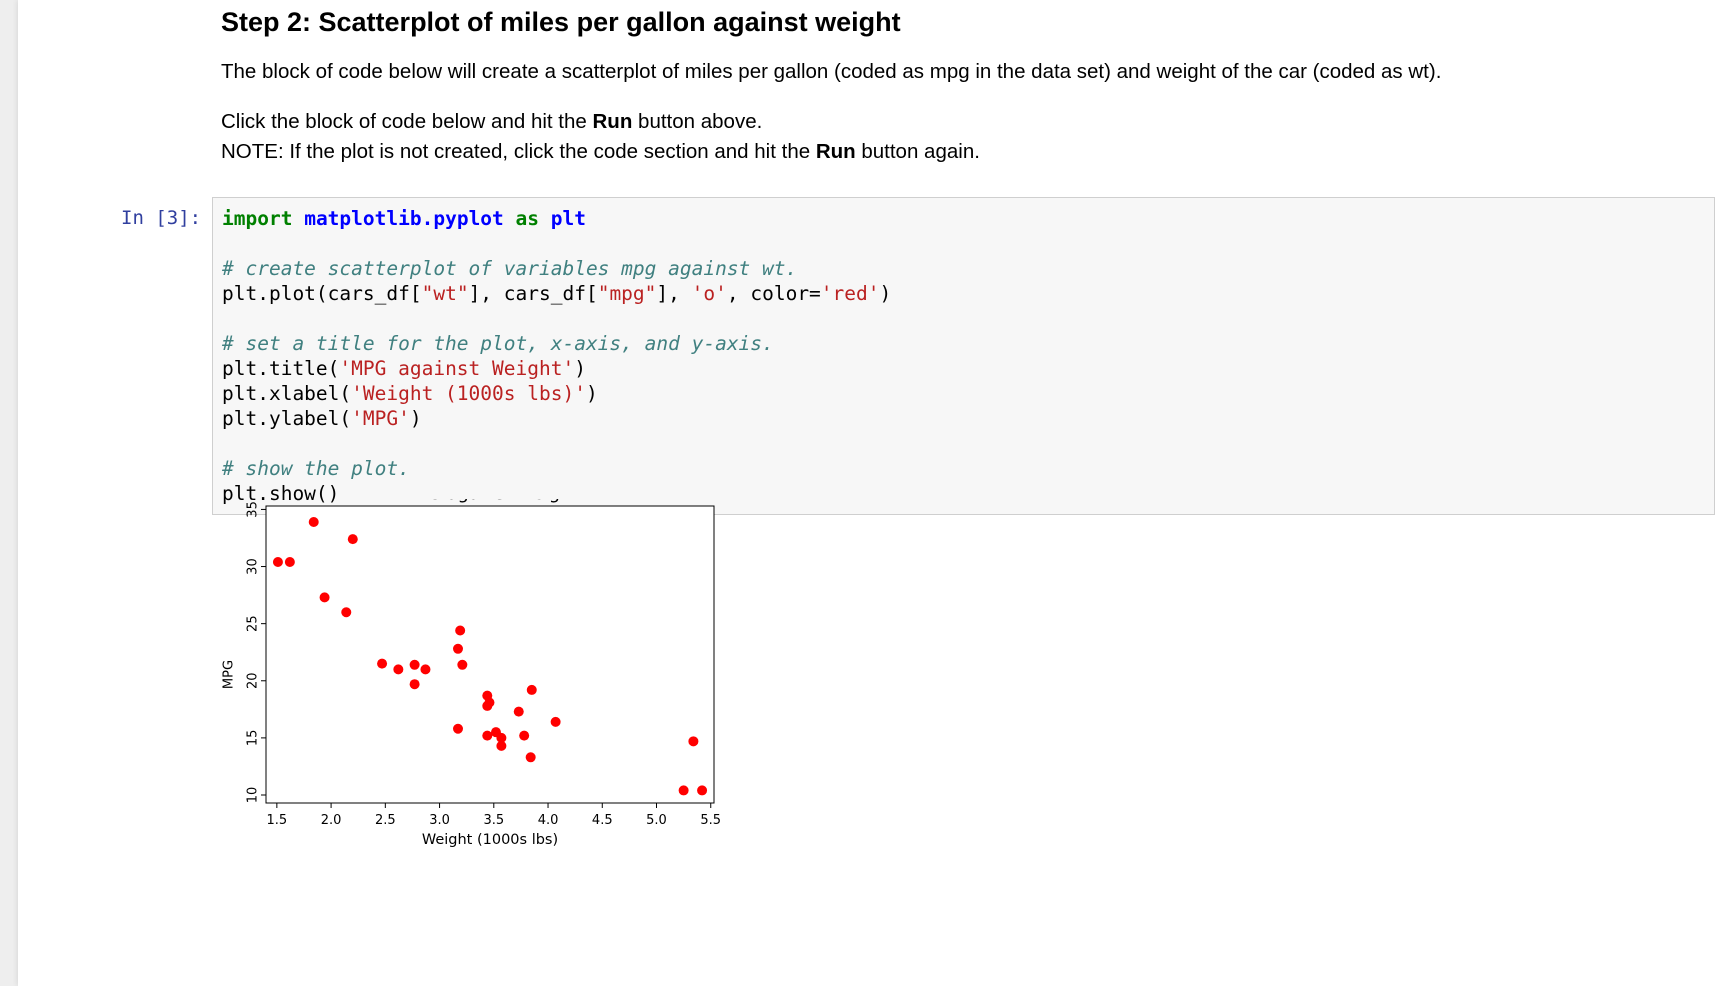  I want to click on run-emphasis: Run, so click(612, 121).